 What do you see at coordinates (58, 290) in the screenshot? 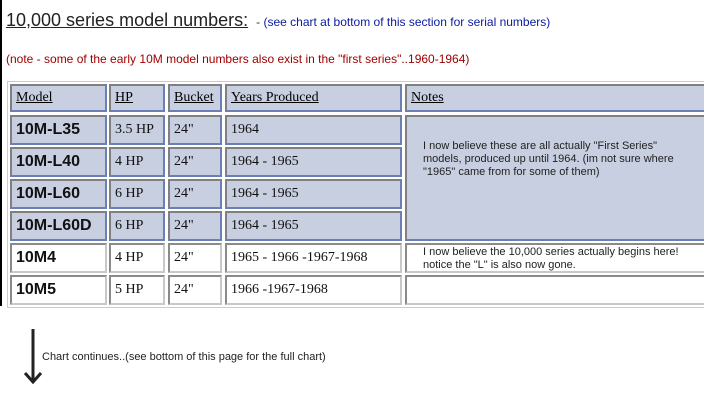
I see `cell-model: 10M5` at bounding box center [58, 290].